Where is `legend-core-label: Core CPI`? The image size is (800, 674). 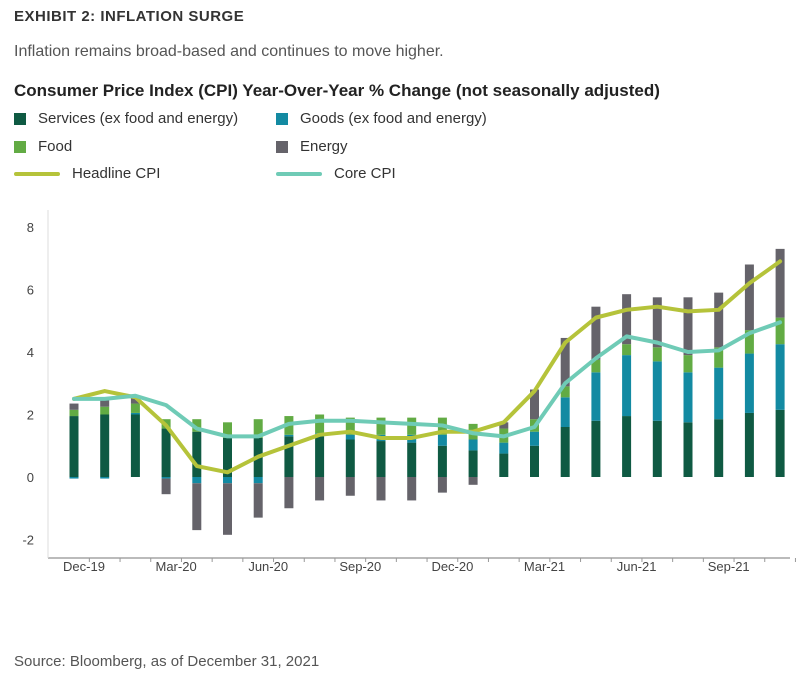 legend-core-label: Core CPI is located at coordinates (365, 173).